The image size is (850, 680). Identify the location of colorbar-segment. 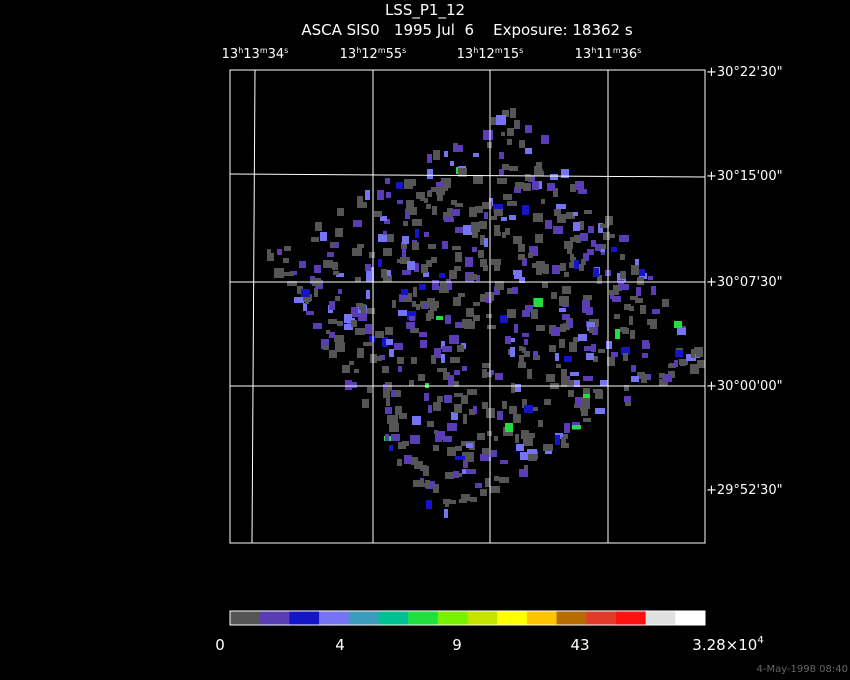
(452, 618).